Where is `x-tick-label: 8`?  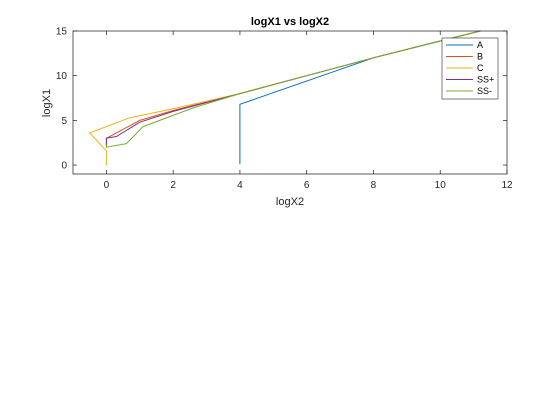 x-tick-label: 8 is located at coordinates (374, 185).